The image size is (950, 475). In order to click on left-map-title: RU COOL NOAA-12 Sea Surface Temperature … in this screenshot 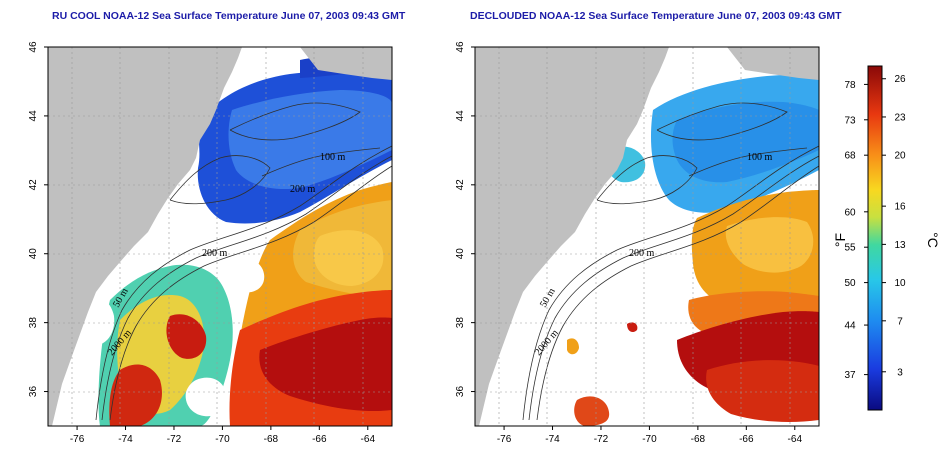, I will do `click(229, 16)`.